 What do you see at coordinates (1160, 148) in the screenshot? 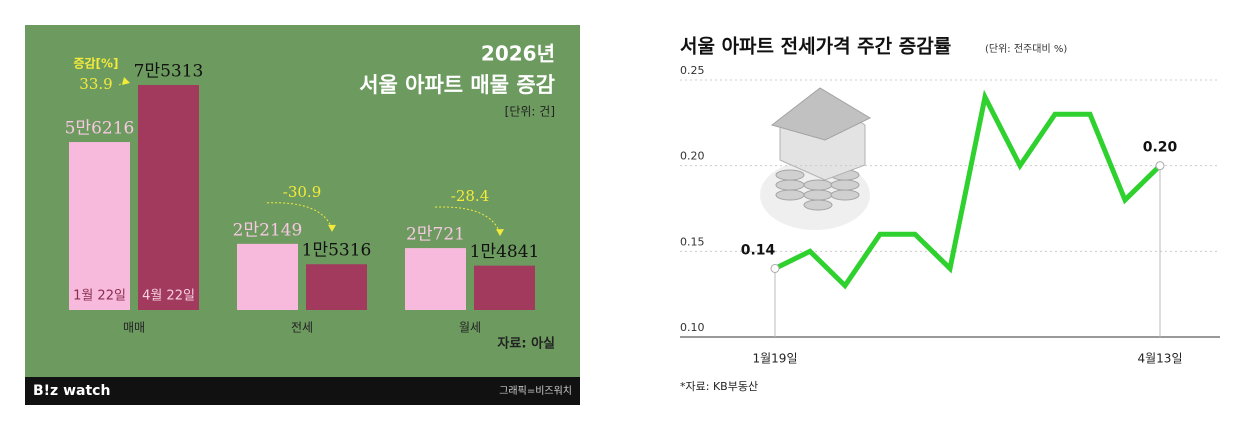
I see `value-label: 0.20` at bounding box center [1160, 148].